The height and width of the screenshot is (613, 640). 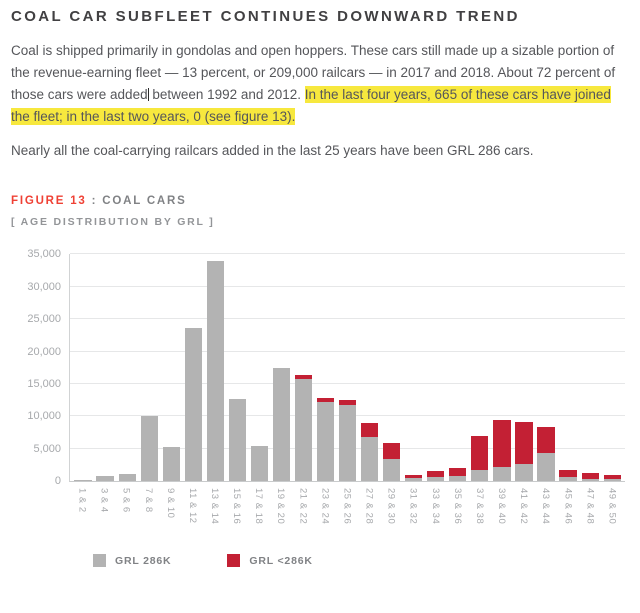 I want to click on x-axis-tick-label: 15 & 16, so click(x=237, y=506).